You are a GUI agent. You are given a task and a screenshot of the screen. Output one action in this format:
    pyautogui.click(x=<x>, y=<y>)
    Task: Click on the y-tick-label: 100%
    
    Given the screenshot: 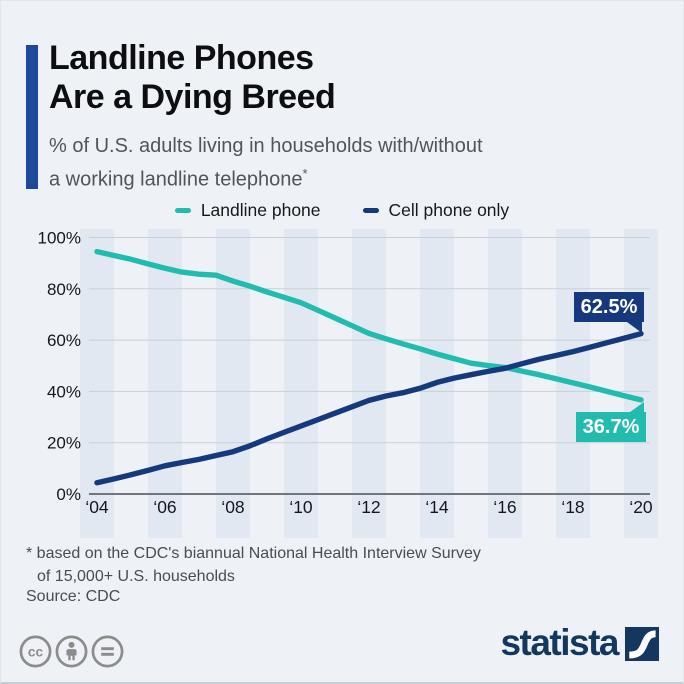 What is the action you would take?
    pyautogui.click(x=59, y=238)
    